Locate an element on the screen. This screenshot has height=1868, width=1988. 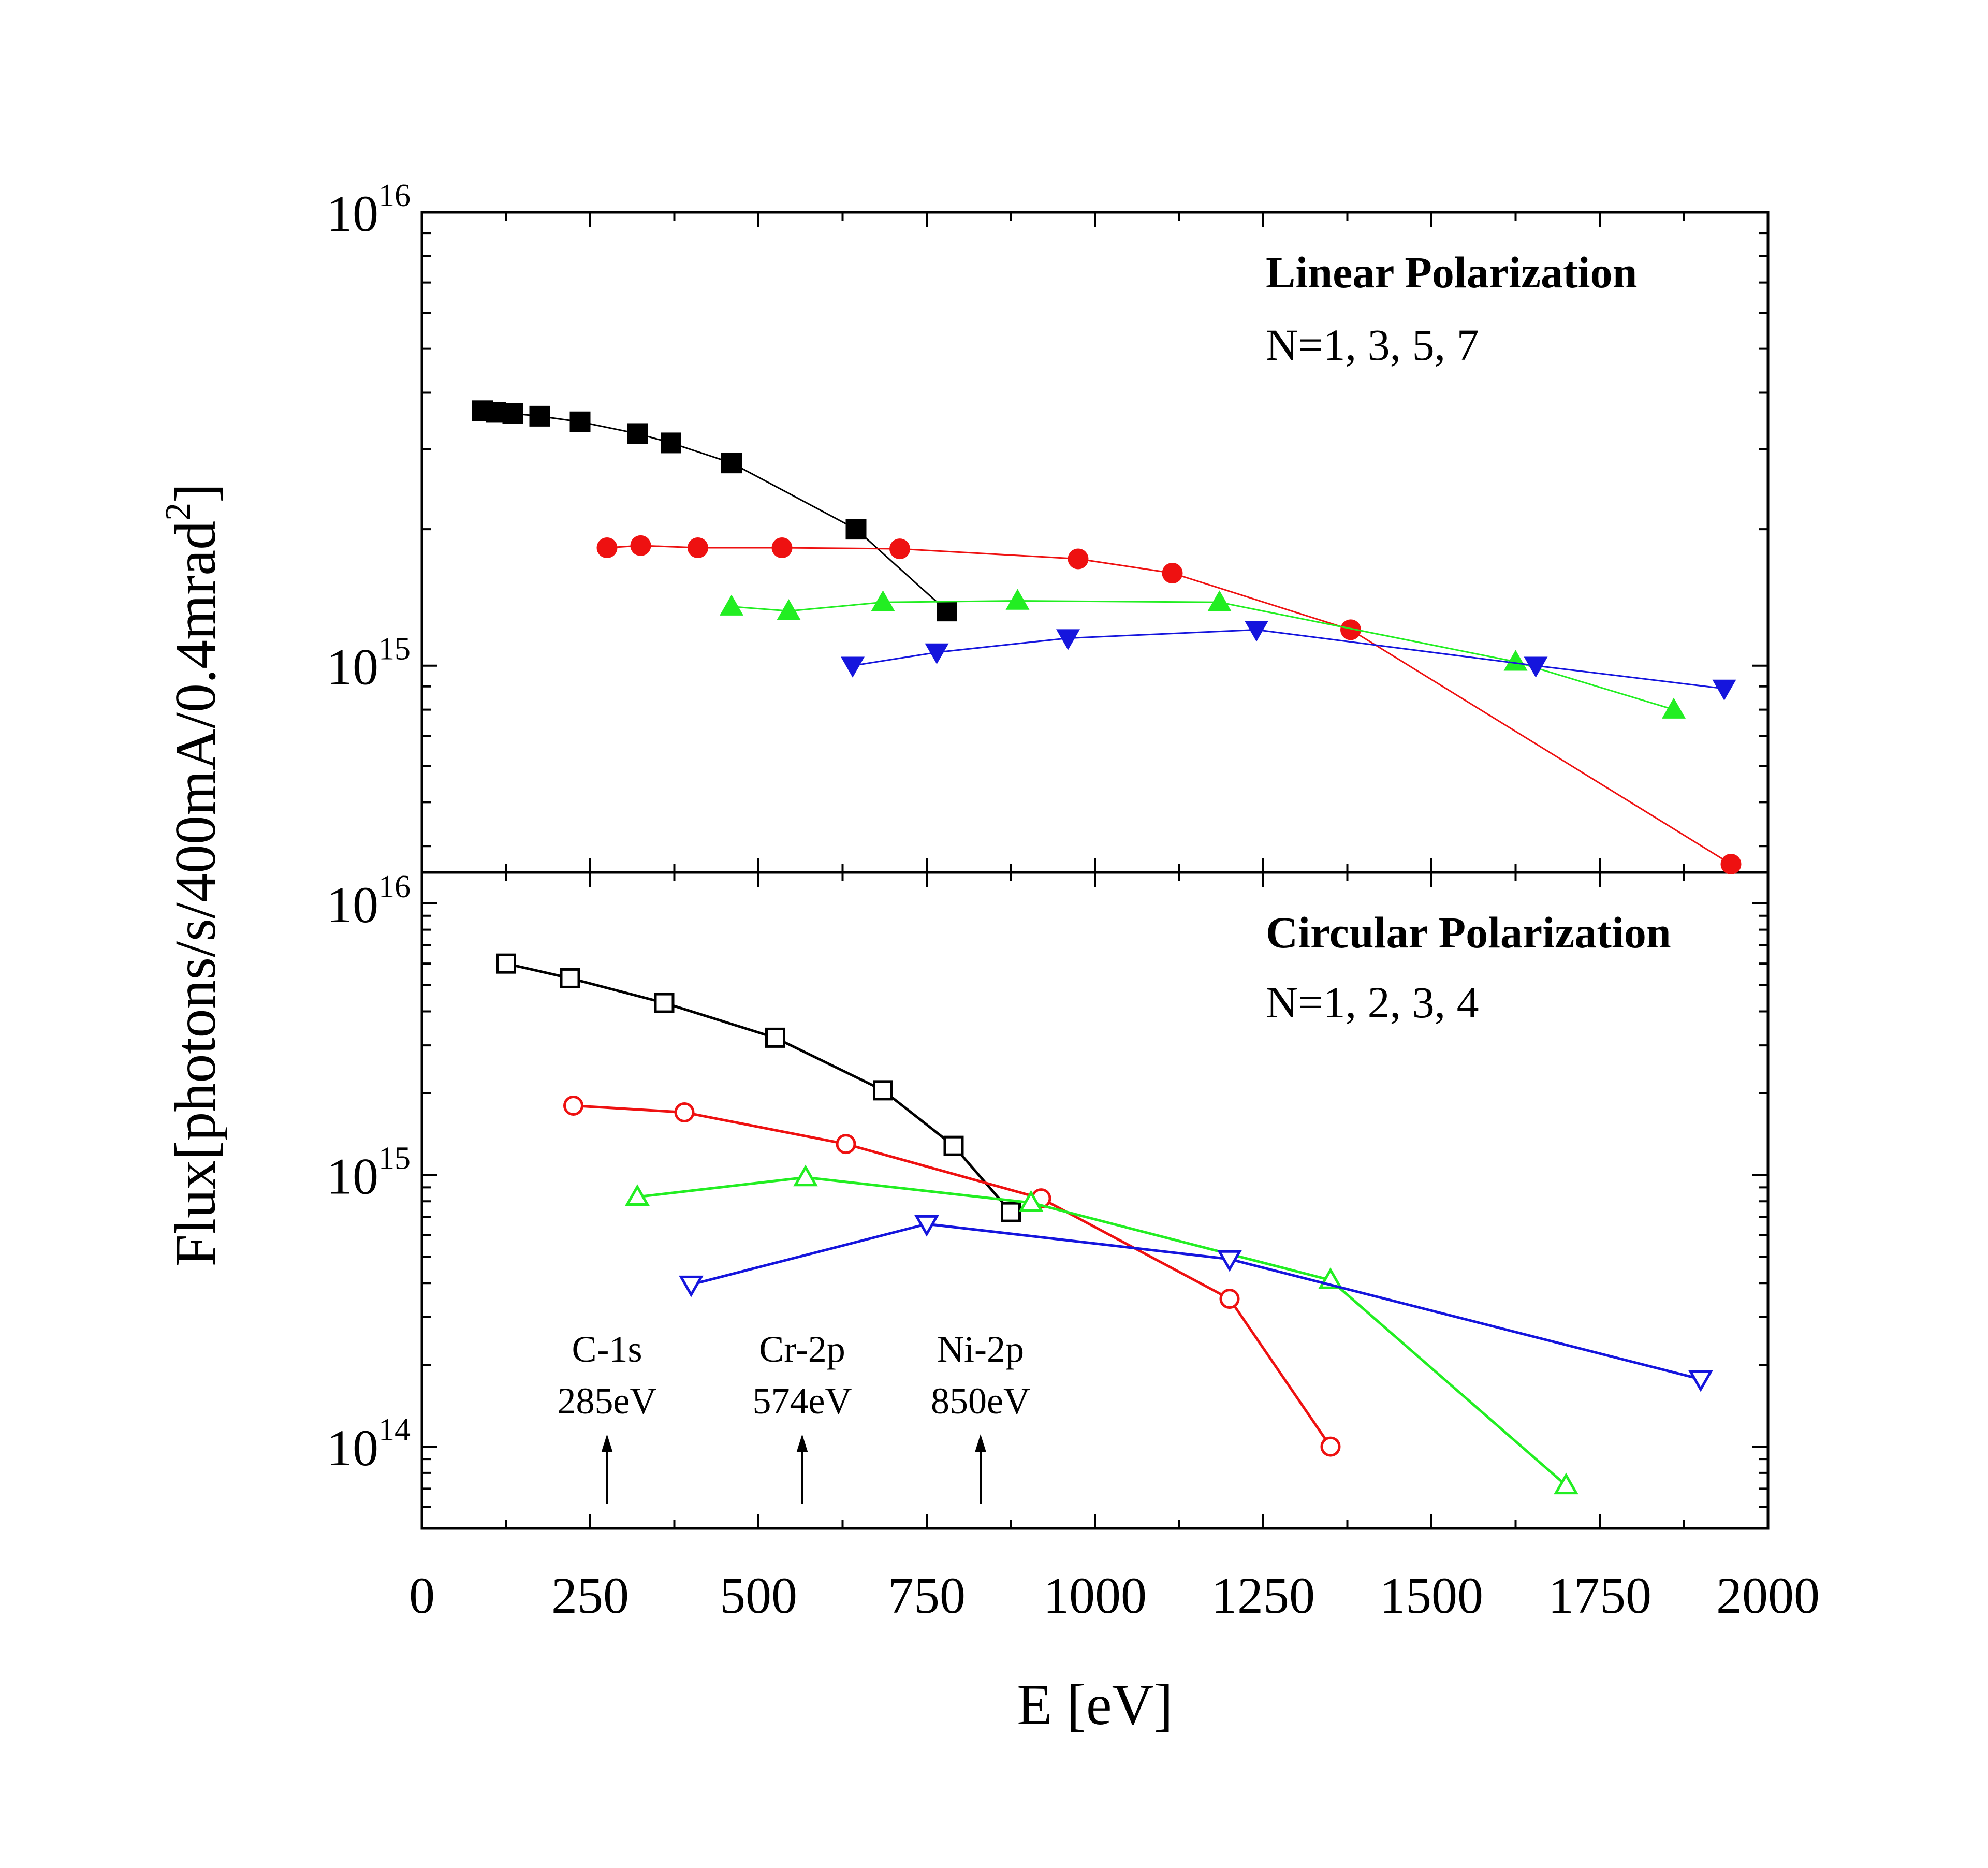
y-tick-label: 1014 is located at coordinates (369, 1444).